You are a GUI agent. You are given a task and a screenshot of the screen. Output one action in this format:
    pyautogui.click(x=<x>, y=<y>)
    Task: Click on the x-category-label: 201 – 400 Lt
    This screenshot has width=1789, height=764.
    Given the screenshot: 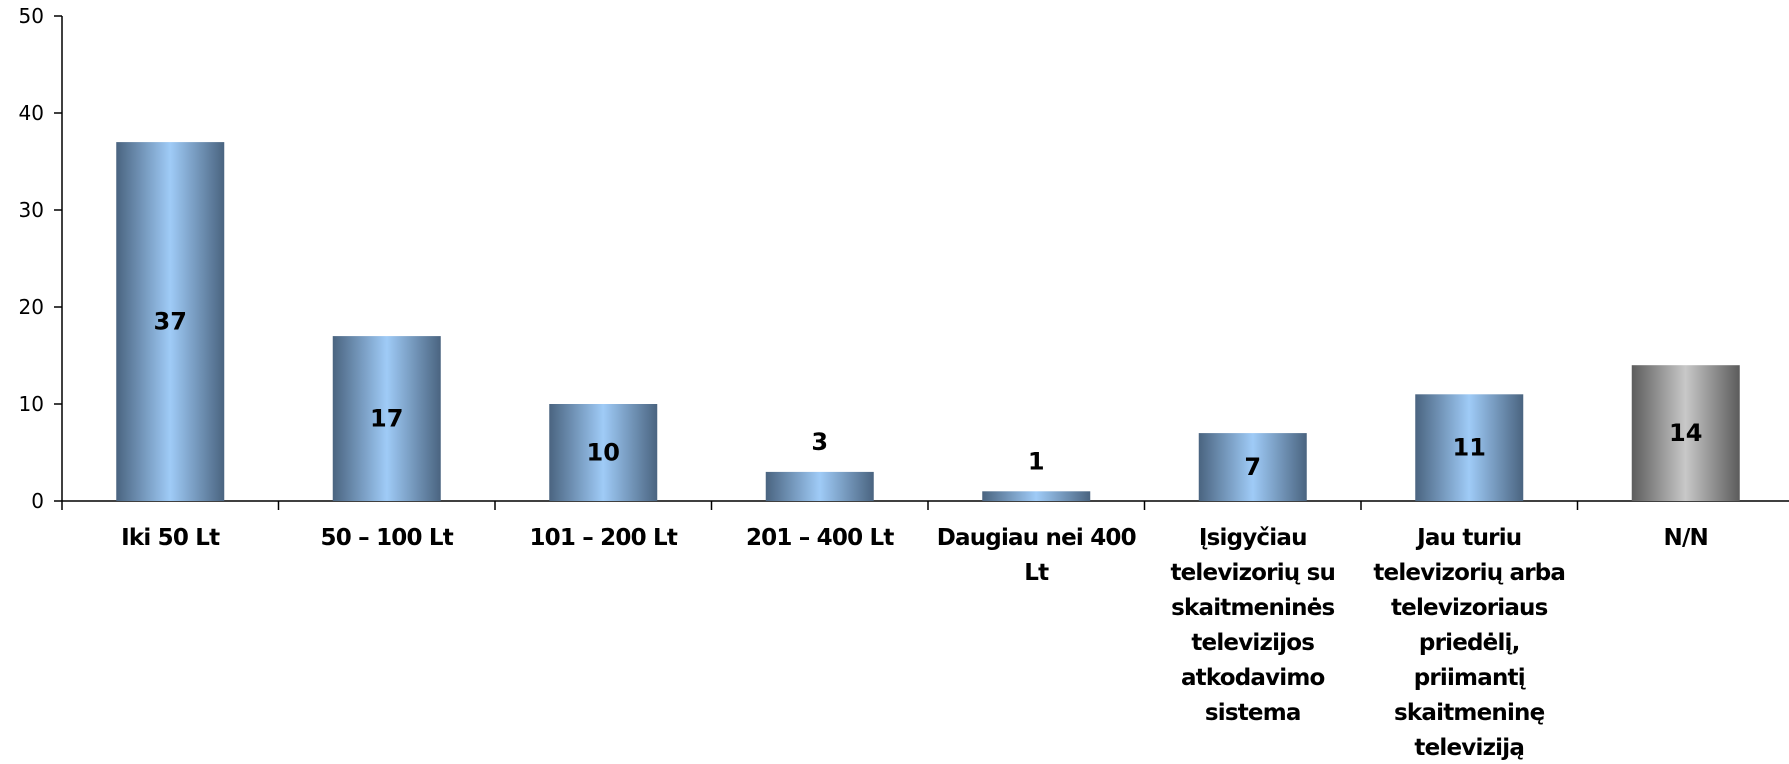 What is the action you would take?
    pyautogui.click(x=820, y=538)
    